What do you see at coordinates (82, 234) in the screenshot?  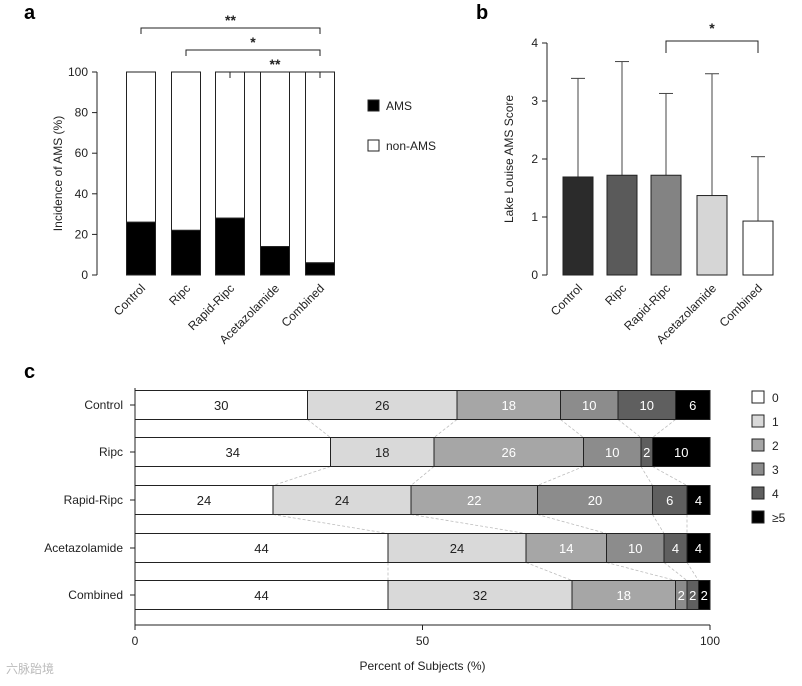 I see `a-y-tick-label: 20` at bounding box center [82, 234].